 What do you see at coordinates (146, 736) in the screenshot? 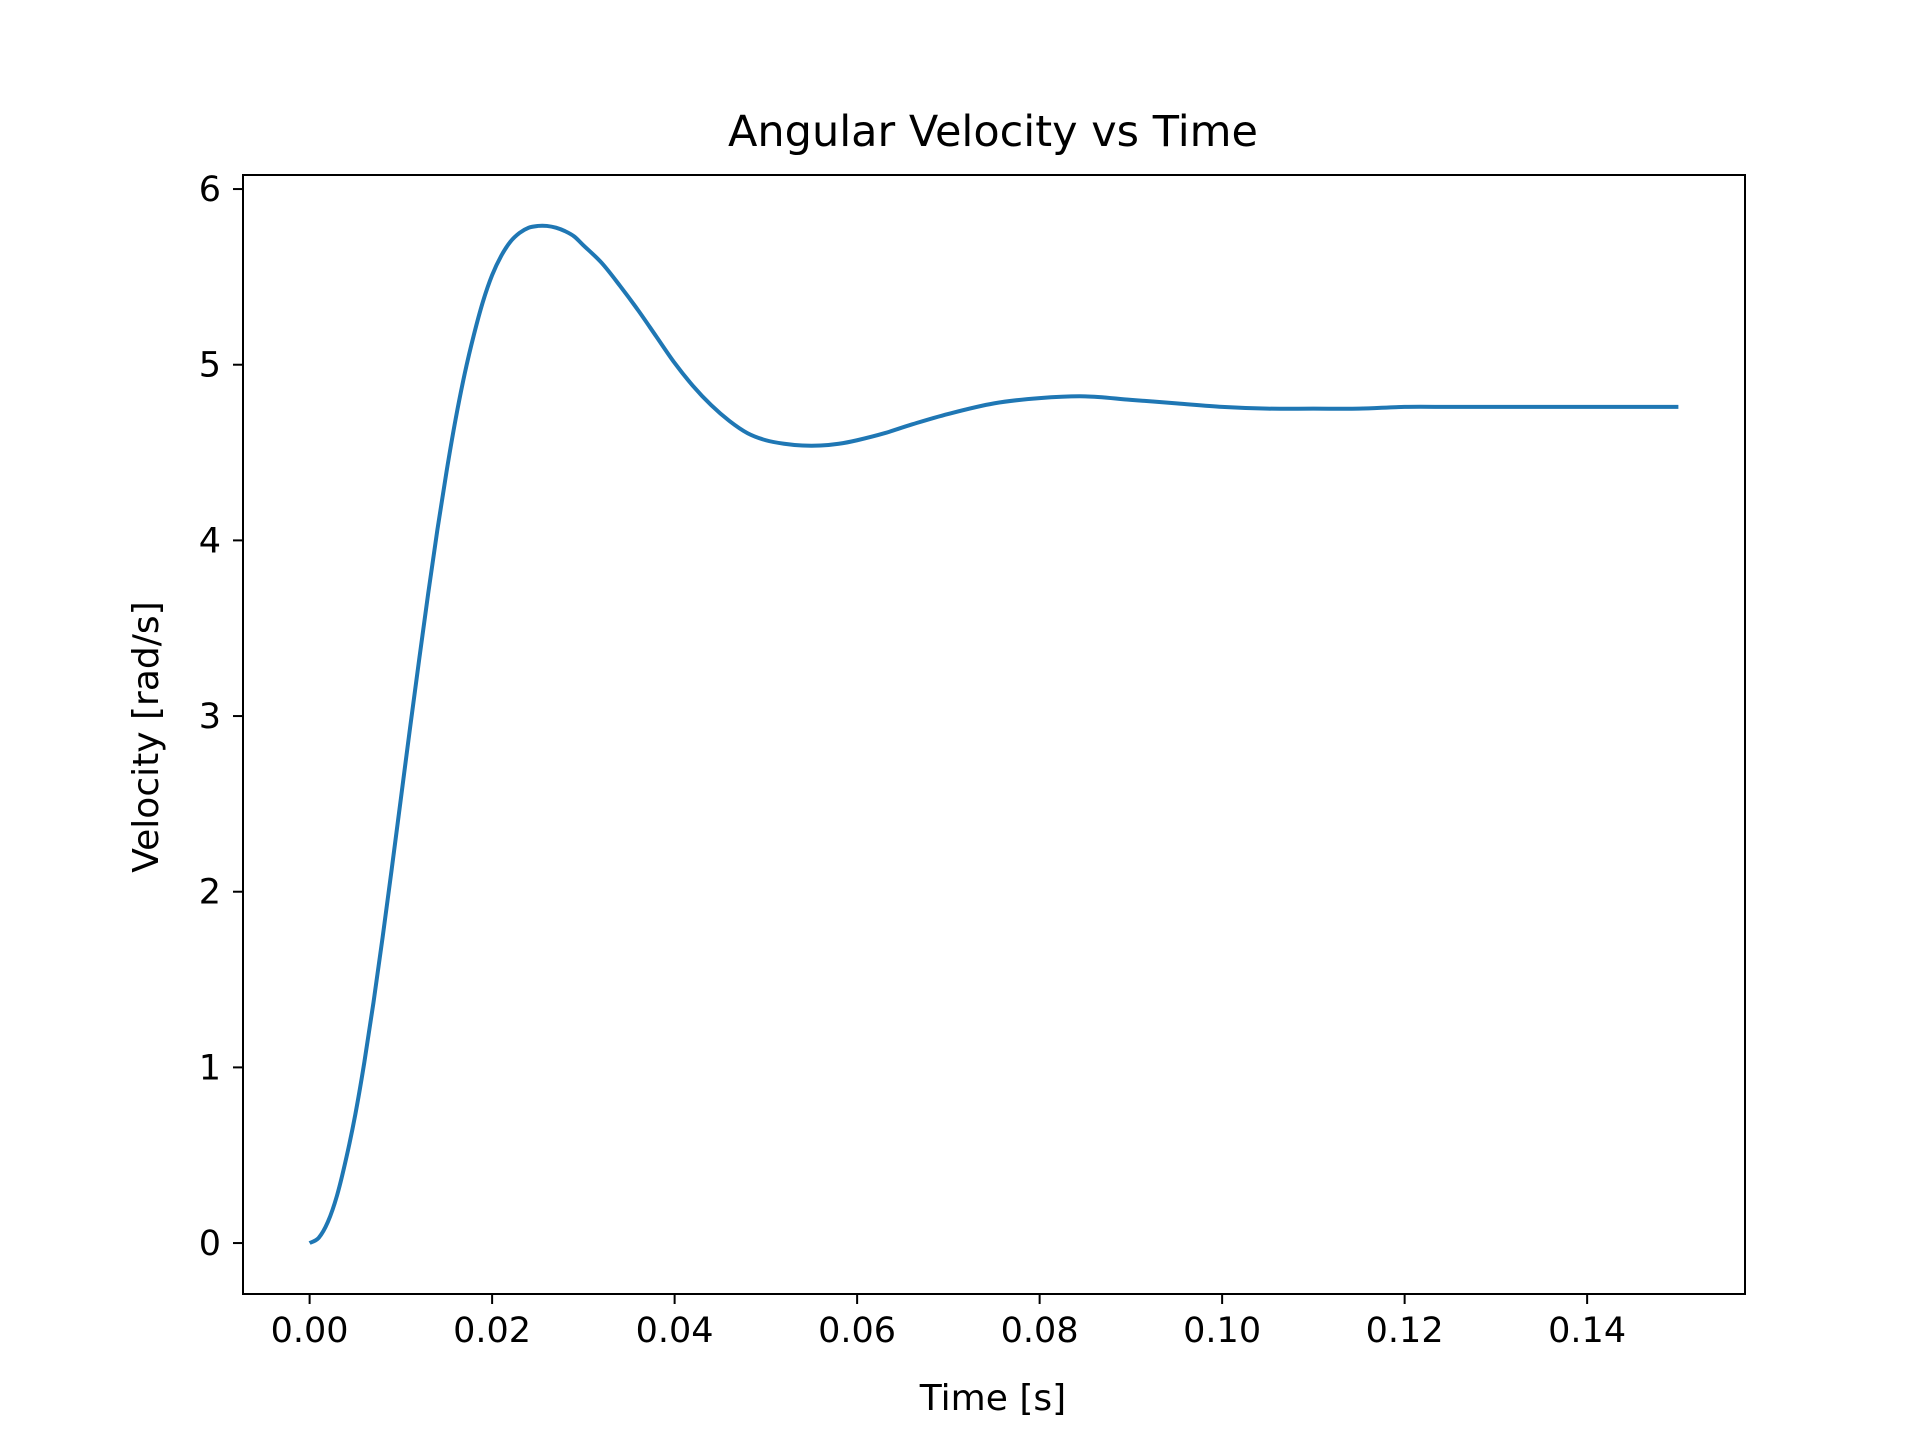
I see `y-axis-title: Velocity [rad/s]` at bounding box center [146, 736].